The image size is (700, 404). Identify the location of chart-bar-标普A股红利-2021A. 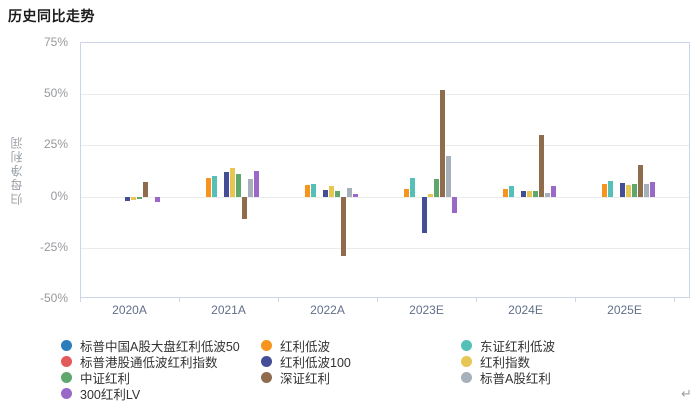
(250, 188).